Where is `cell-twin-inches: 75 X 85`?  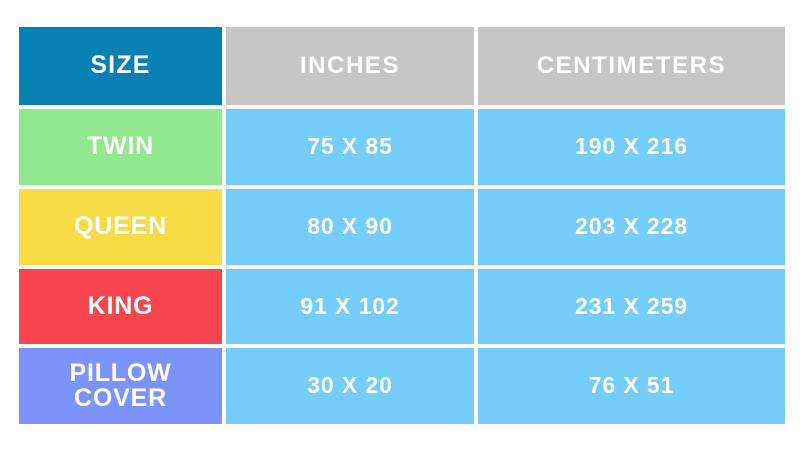
cell-twin-inches: 75 X 85 is located at coordinates (350, 147).